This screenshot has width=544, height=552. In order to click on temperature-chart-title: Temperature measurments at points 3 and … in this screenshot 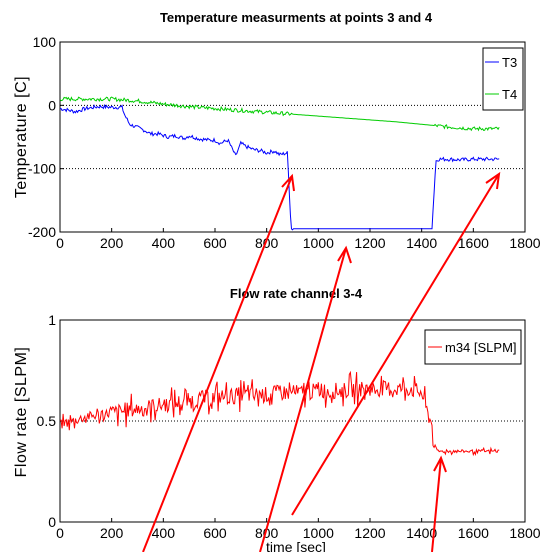, I will do `click(296, 17)`.